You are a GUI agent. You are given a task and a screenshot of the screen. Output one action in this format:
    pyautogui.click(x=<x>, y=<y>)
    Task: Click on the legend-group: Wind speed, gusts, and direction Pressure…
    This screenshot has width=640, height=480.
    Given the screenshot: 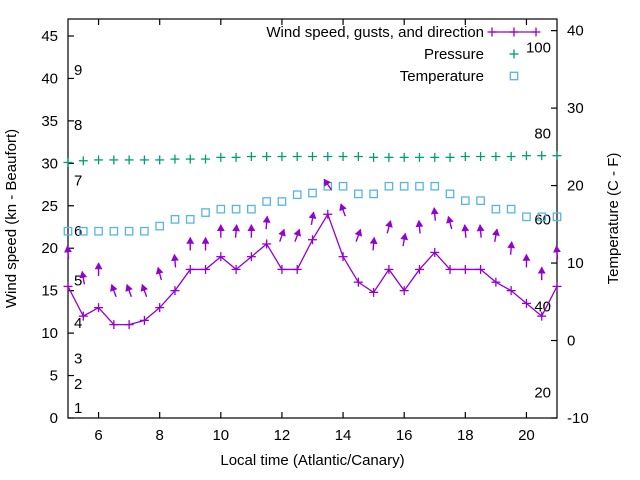 What is the action you would take?
    pyautogui.click(x=403, y=54)
    